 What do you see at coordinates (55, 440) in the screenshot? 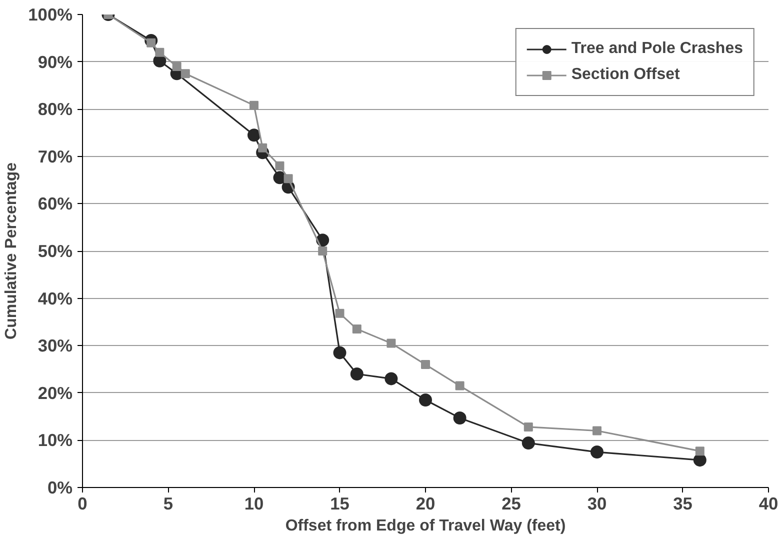
I see `y-tick-label: 10%` at bounding box center [55, 440].